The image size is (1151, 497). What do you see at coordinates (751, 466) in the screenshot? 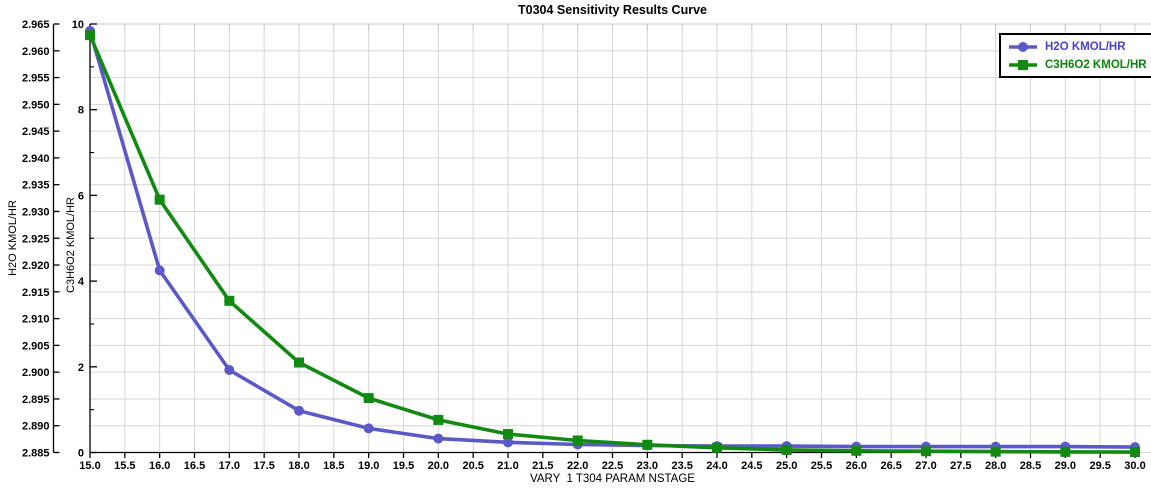
I see `x-axis-tick-label: 24.5` at bounding box center [751, 466].